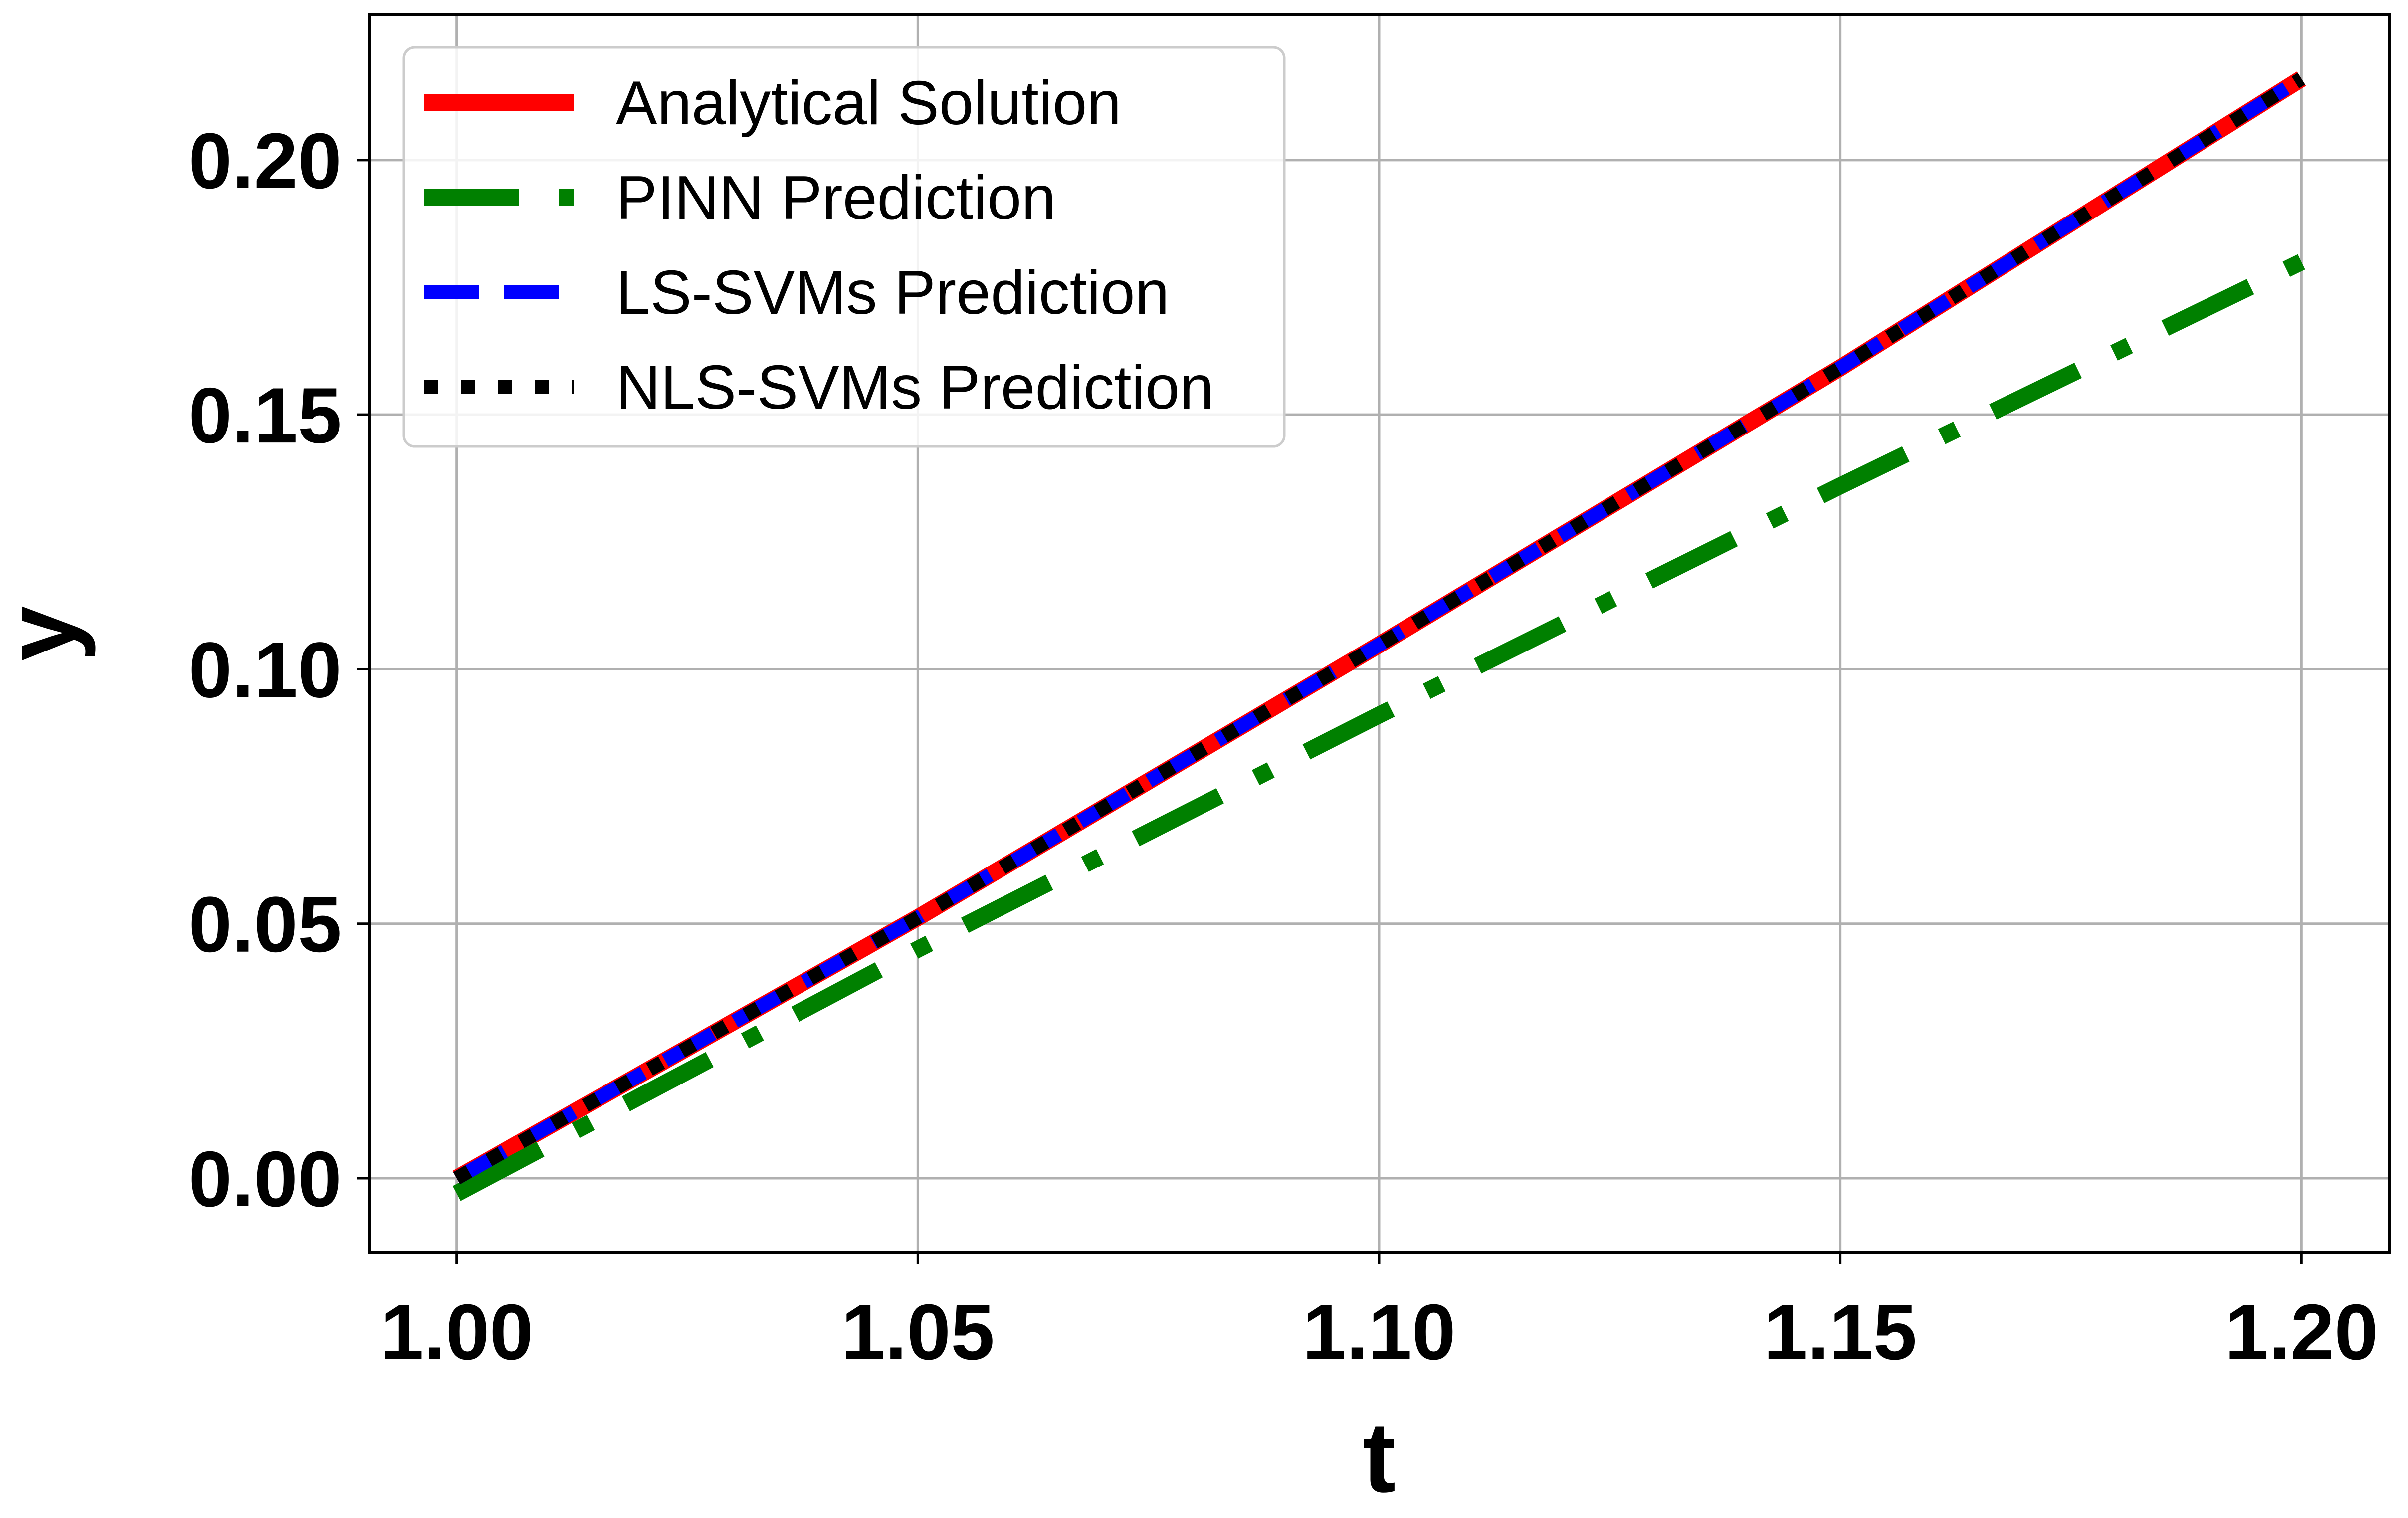  Describe the element at coordinates (265, 415) in the screenshot. I see `y-tick-label: 0.15` at that location.